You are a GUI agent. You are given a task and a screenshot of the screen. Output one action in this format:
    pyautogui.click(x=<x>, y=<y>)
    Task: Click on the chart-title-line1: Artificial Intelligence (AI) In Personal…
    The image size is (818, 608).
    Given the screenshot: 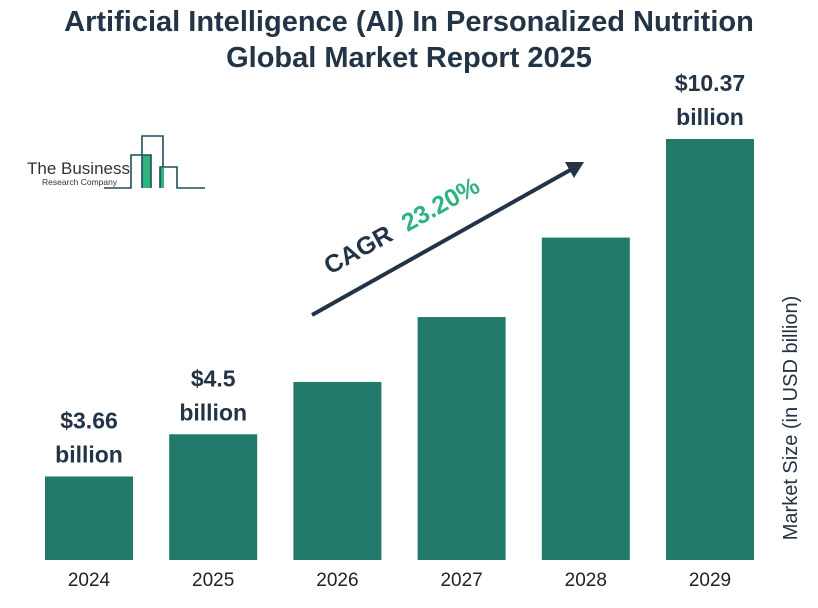 What is the action you would take?
    pyautogui.click(x=409, y=22)
    